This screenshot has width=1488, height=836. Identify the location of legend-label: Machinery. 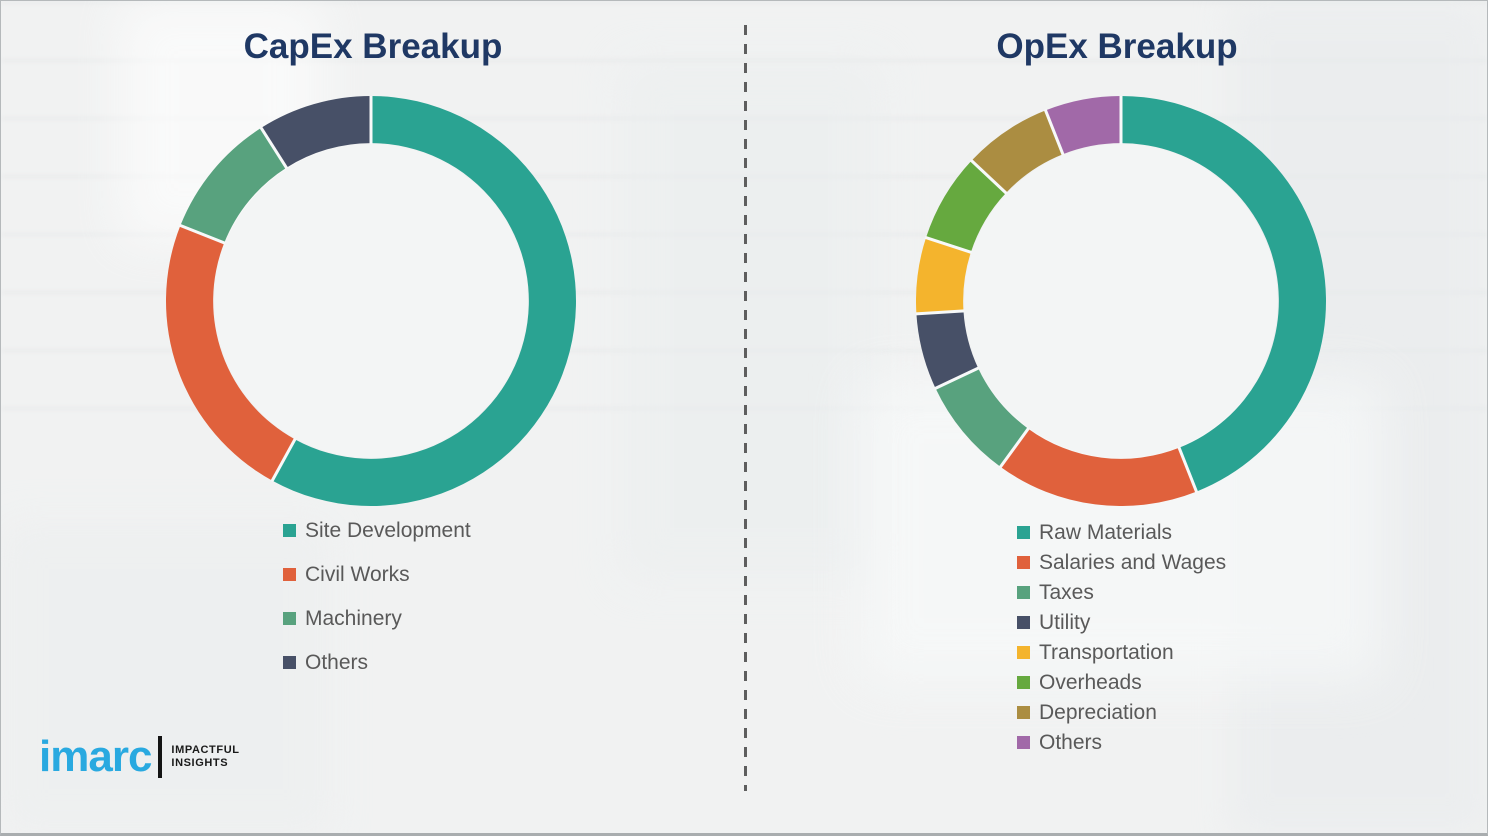
(353, 618).